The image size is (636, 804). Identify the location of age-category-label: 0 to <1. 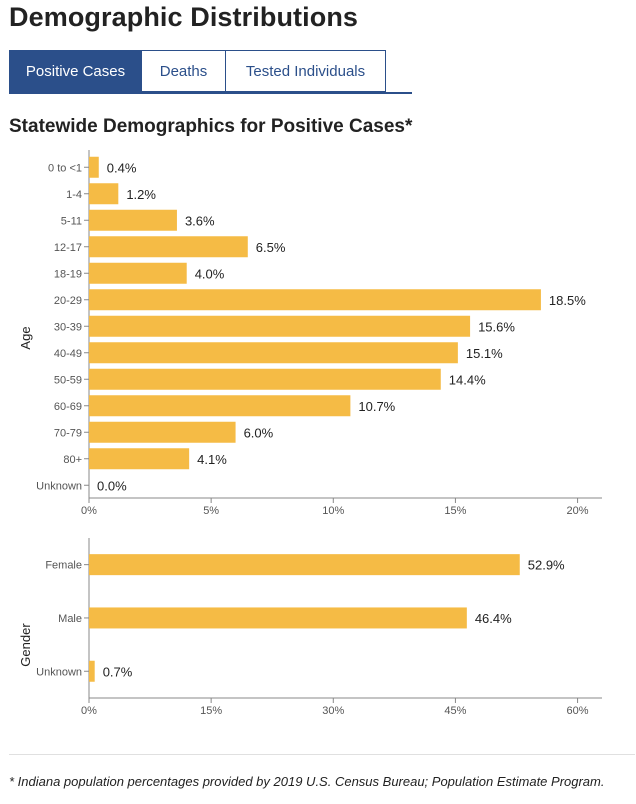
(65, 168).